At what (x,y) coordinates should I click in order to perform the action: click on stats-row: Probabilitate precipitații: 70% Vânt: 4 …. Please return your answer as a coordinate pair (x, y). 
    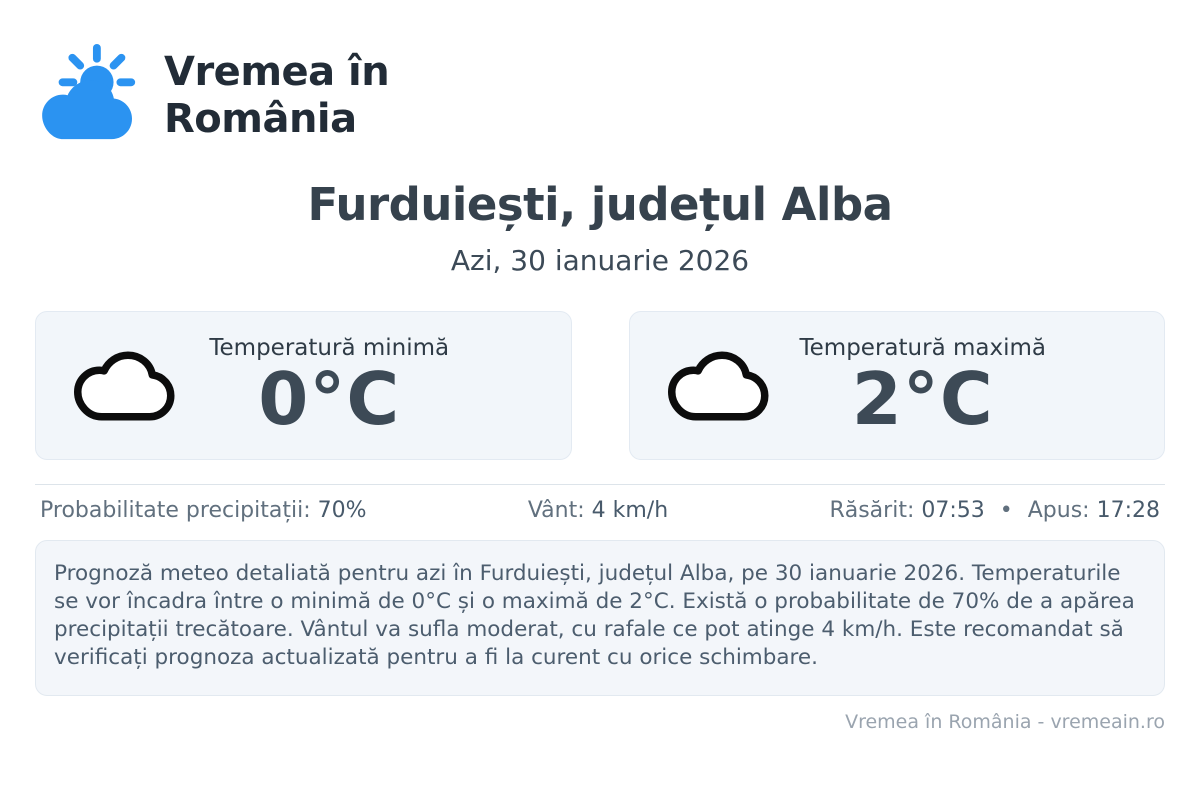
    Looking at the image, I should click on (600, 511).